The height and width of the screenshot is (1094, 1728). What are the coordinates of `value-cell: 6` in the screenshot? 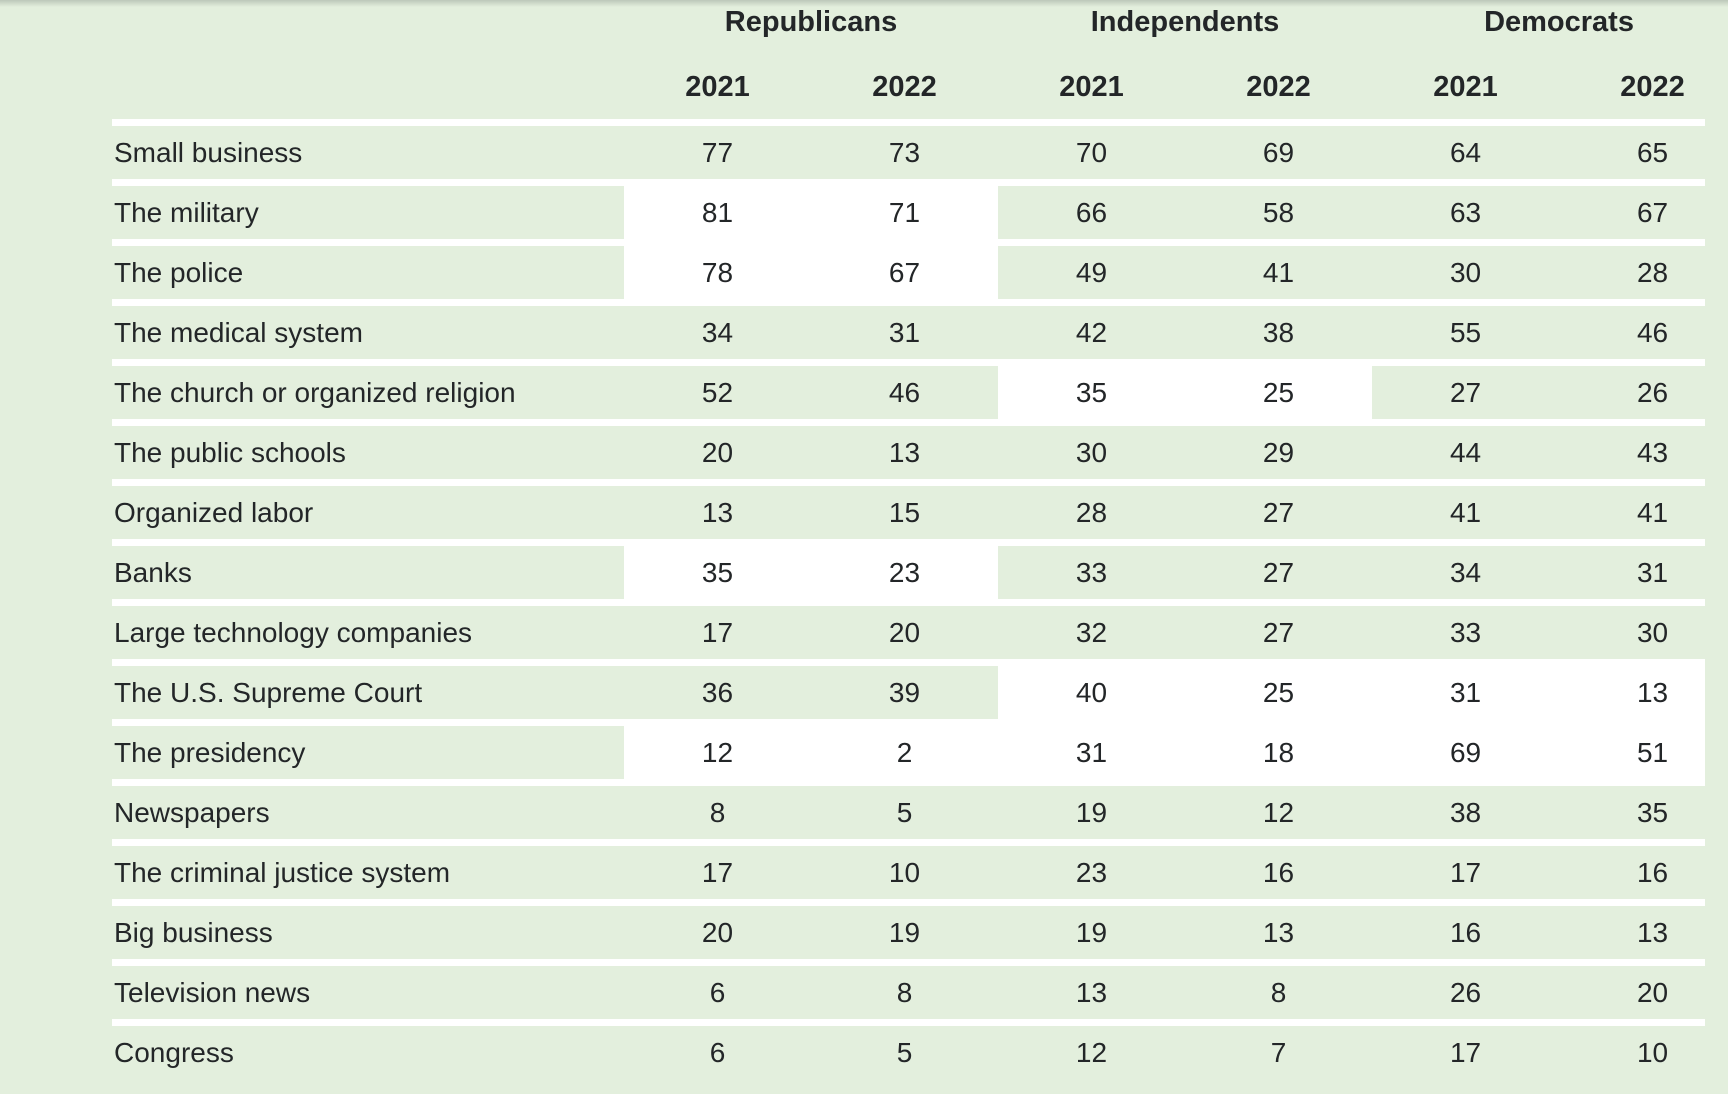 It's located at (717, 989).